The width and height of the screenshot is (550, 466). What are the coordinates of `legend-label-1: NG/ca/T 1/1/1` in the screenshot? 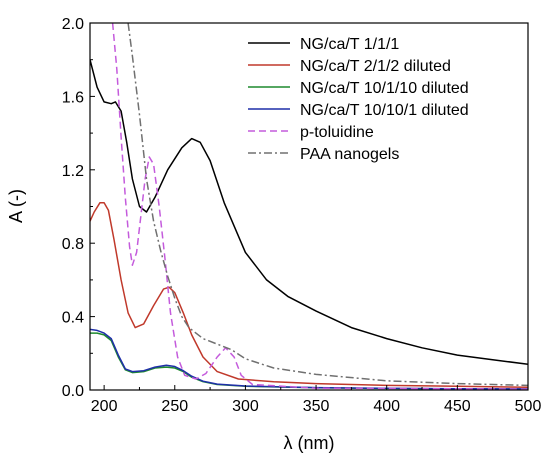 It's located at (349, 44).